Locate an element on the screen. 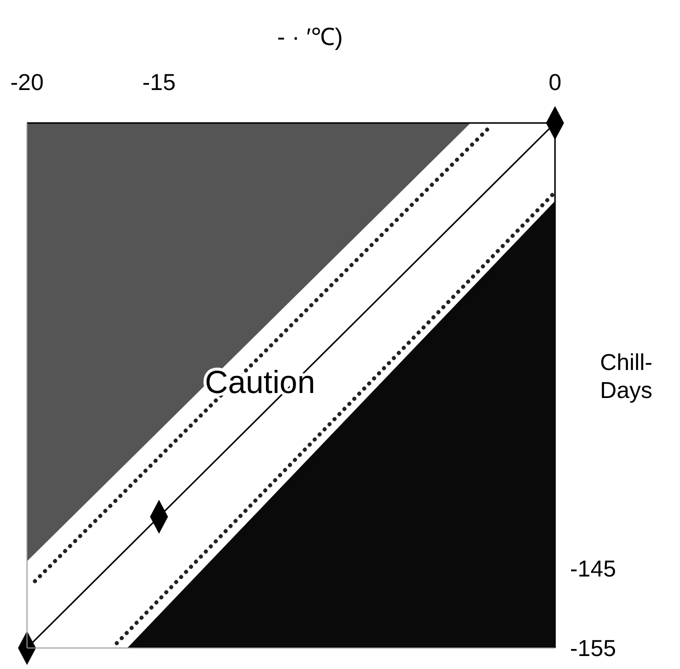 The height and width of the screenshot is (669, 680). x-tick-label: 0 is located at coordinates (555, 82).